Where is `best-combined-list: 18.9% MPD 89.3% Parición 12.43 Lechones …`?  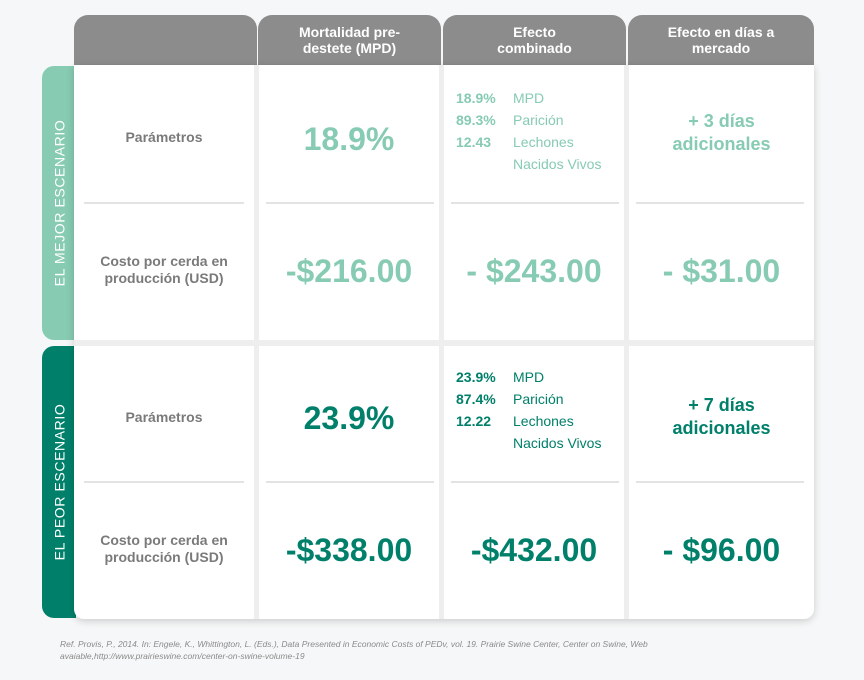 best-combined-list: 18.9% MPD 89.3% Parición 12.43 Lechones … is located at coordinates (541, 131).